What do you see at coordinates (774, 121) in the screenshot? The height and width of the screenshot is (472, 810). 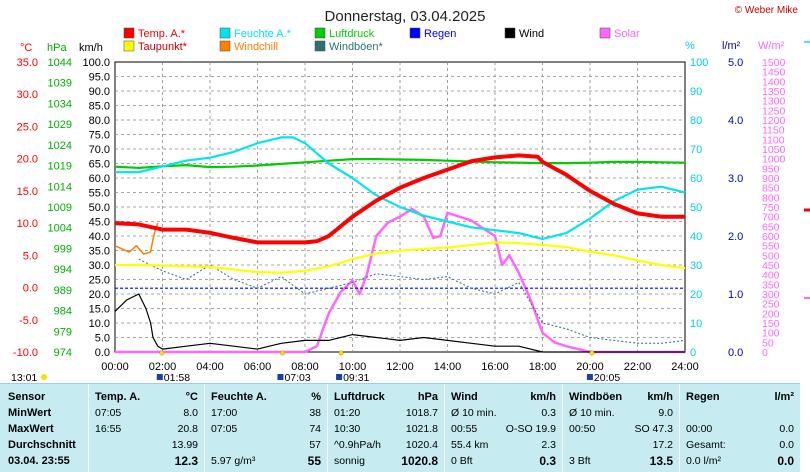 I see `solar-tick: 1200` at bounding box center [774, 121].